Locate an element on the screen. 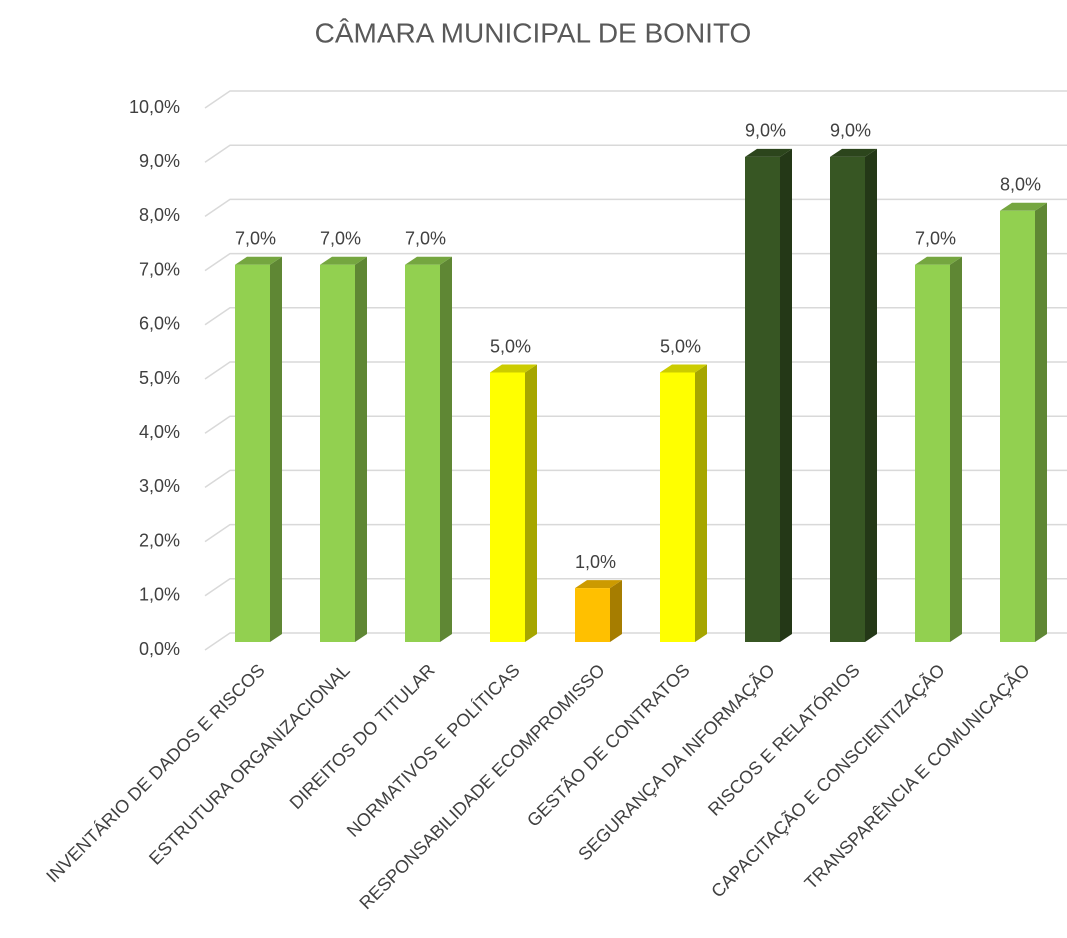 This screenshot has height=938, width=1067. x-tick-label: GESTÃO DE CONTRATOS is located at coordinates (607, 744).